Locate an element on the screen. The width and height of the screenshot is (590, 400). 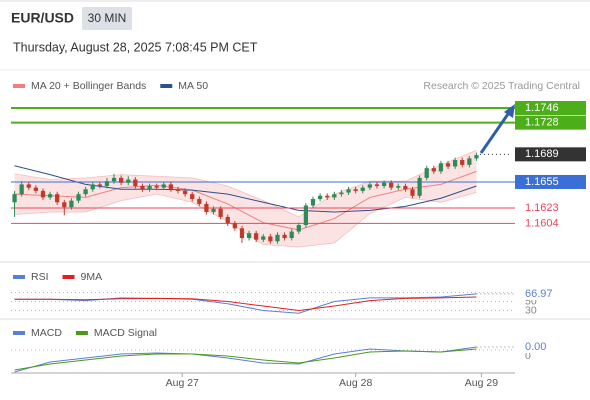
legend-label: MA 20 + Bollinger Bands is located at coordinates (88, 86).